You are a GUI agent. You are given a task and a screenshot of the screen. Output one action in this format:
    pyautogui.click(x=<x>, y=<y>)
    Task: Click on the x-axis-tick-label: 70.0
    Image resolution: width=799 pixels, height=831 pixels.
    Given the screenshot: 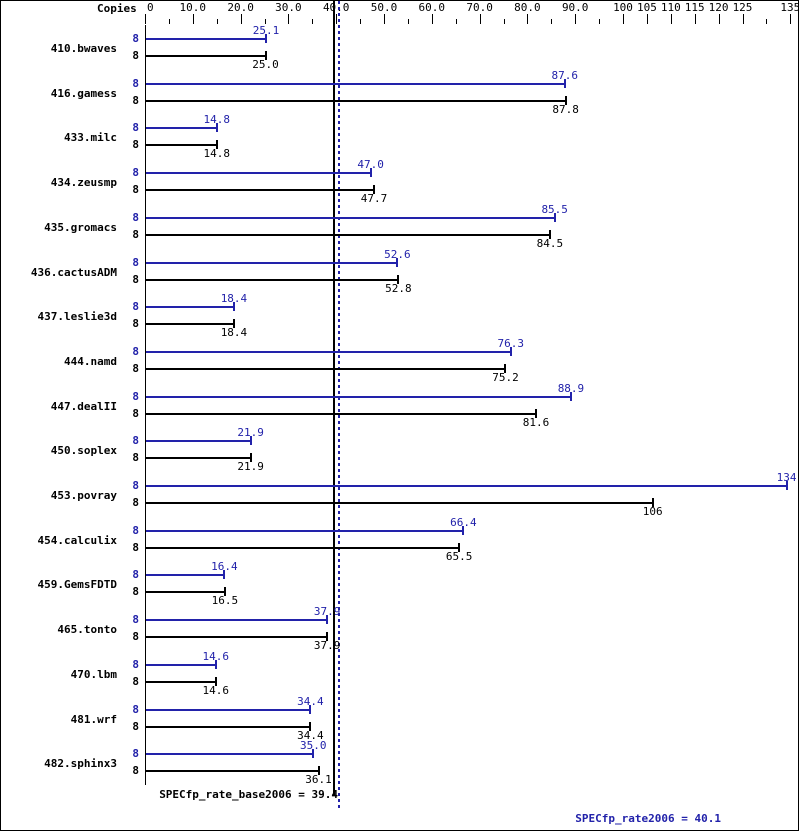 What is the action you would take?
    pyautogui.click(x=479, y=7)
    